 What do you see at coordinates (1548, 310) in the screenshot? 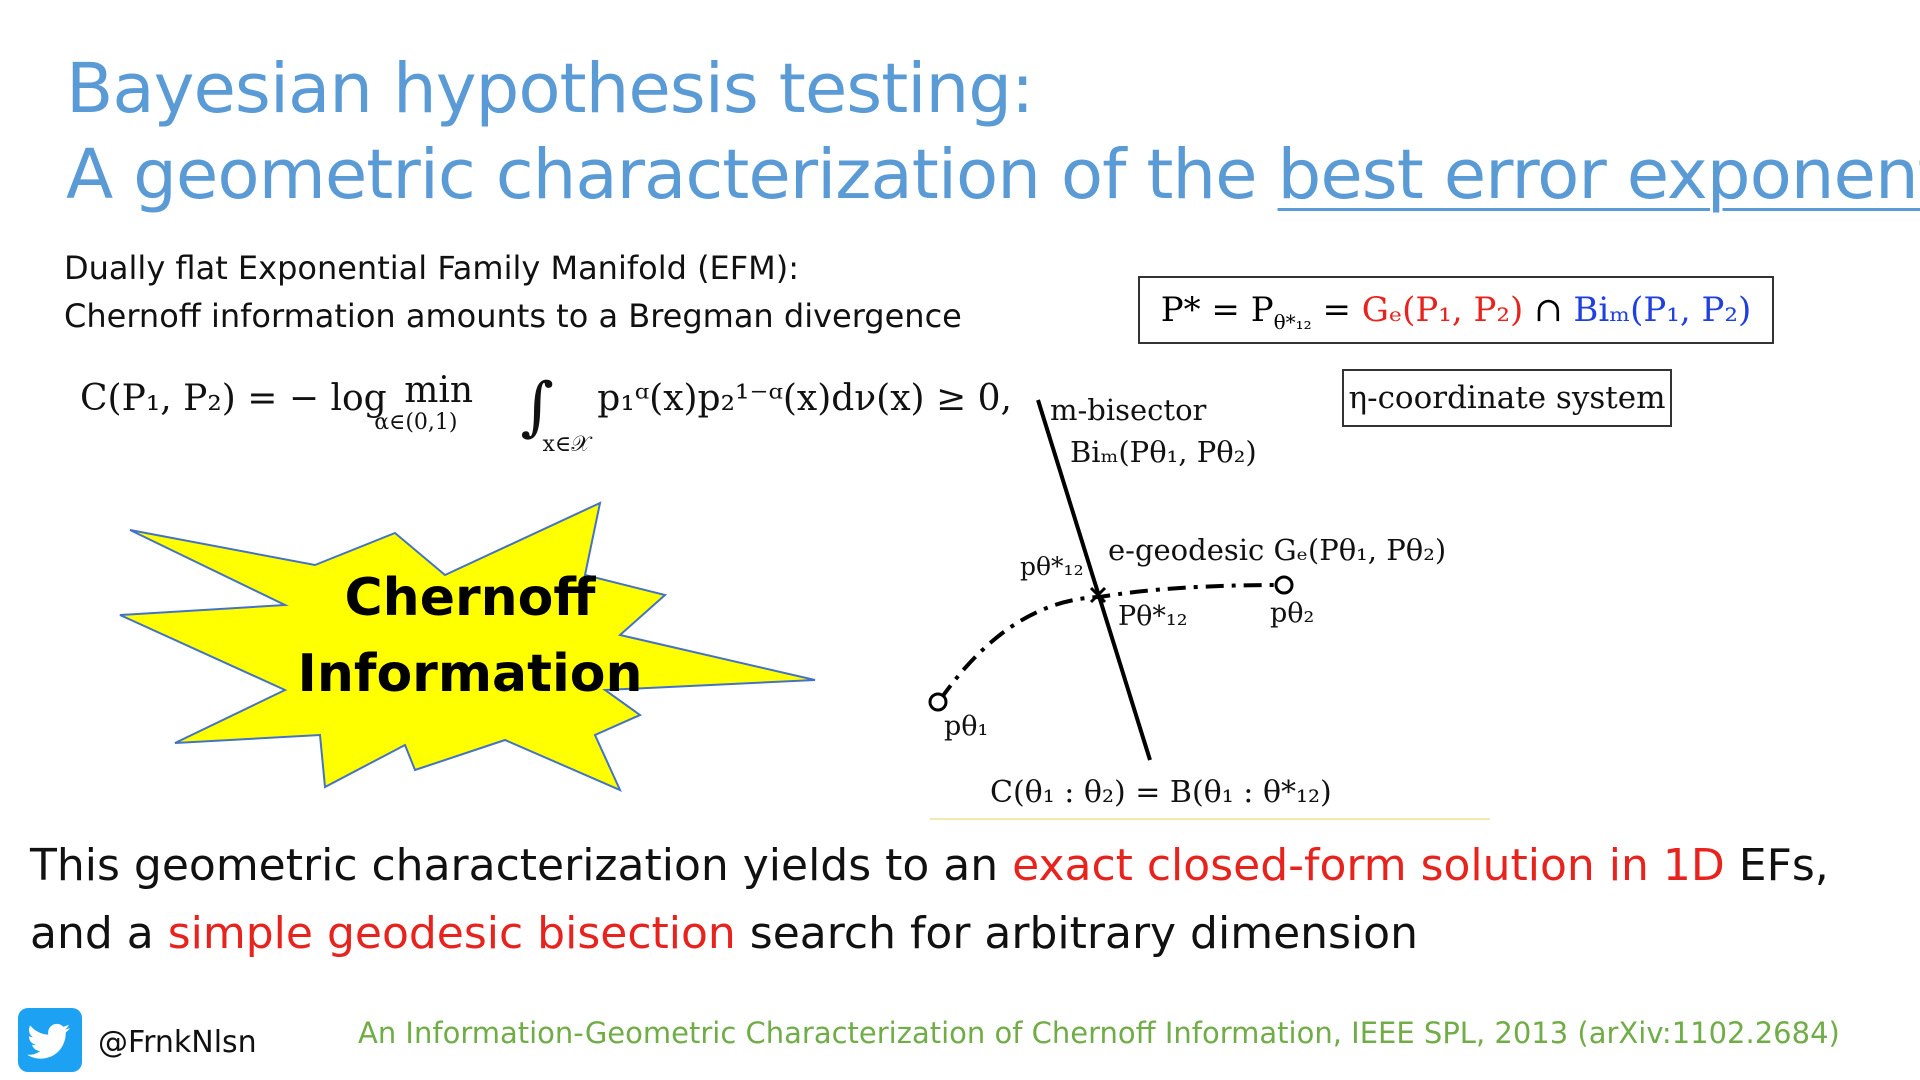
I see `pstar-cap: ∩` at bounding box center [1548, 310].